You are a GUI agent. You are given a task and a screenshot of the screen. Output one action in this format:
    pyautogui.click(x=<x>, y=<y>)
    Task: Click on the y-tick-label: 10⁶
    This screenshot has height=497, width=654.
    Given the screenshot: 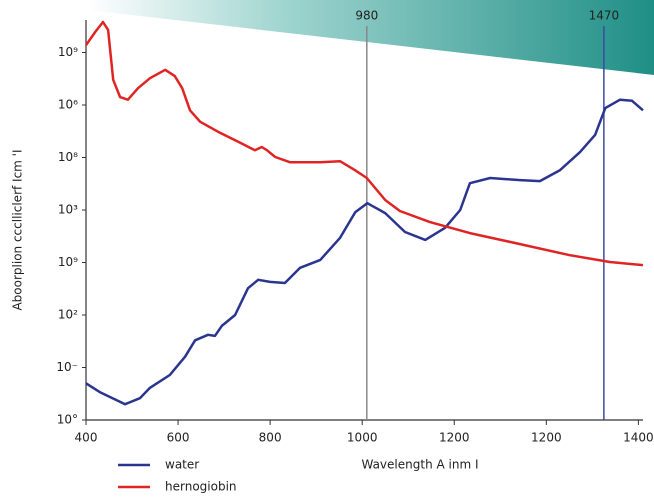 What is the action you would take?
    pyautogui.click(x=68, y=105)
    